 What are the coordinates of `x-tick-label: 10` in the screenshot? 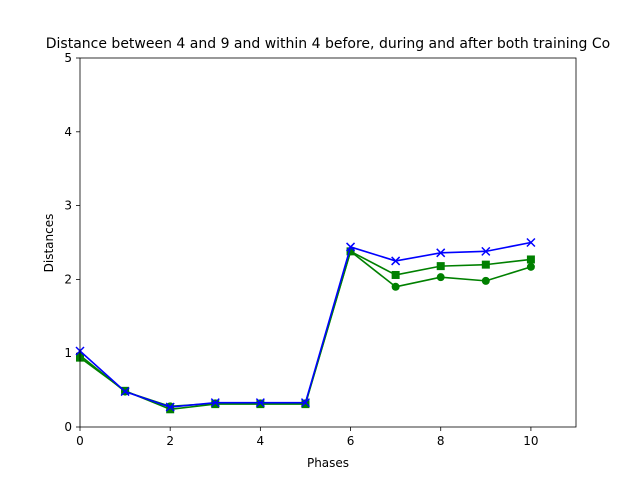 It's located at (530, 441).